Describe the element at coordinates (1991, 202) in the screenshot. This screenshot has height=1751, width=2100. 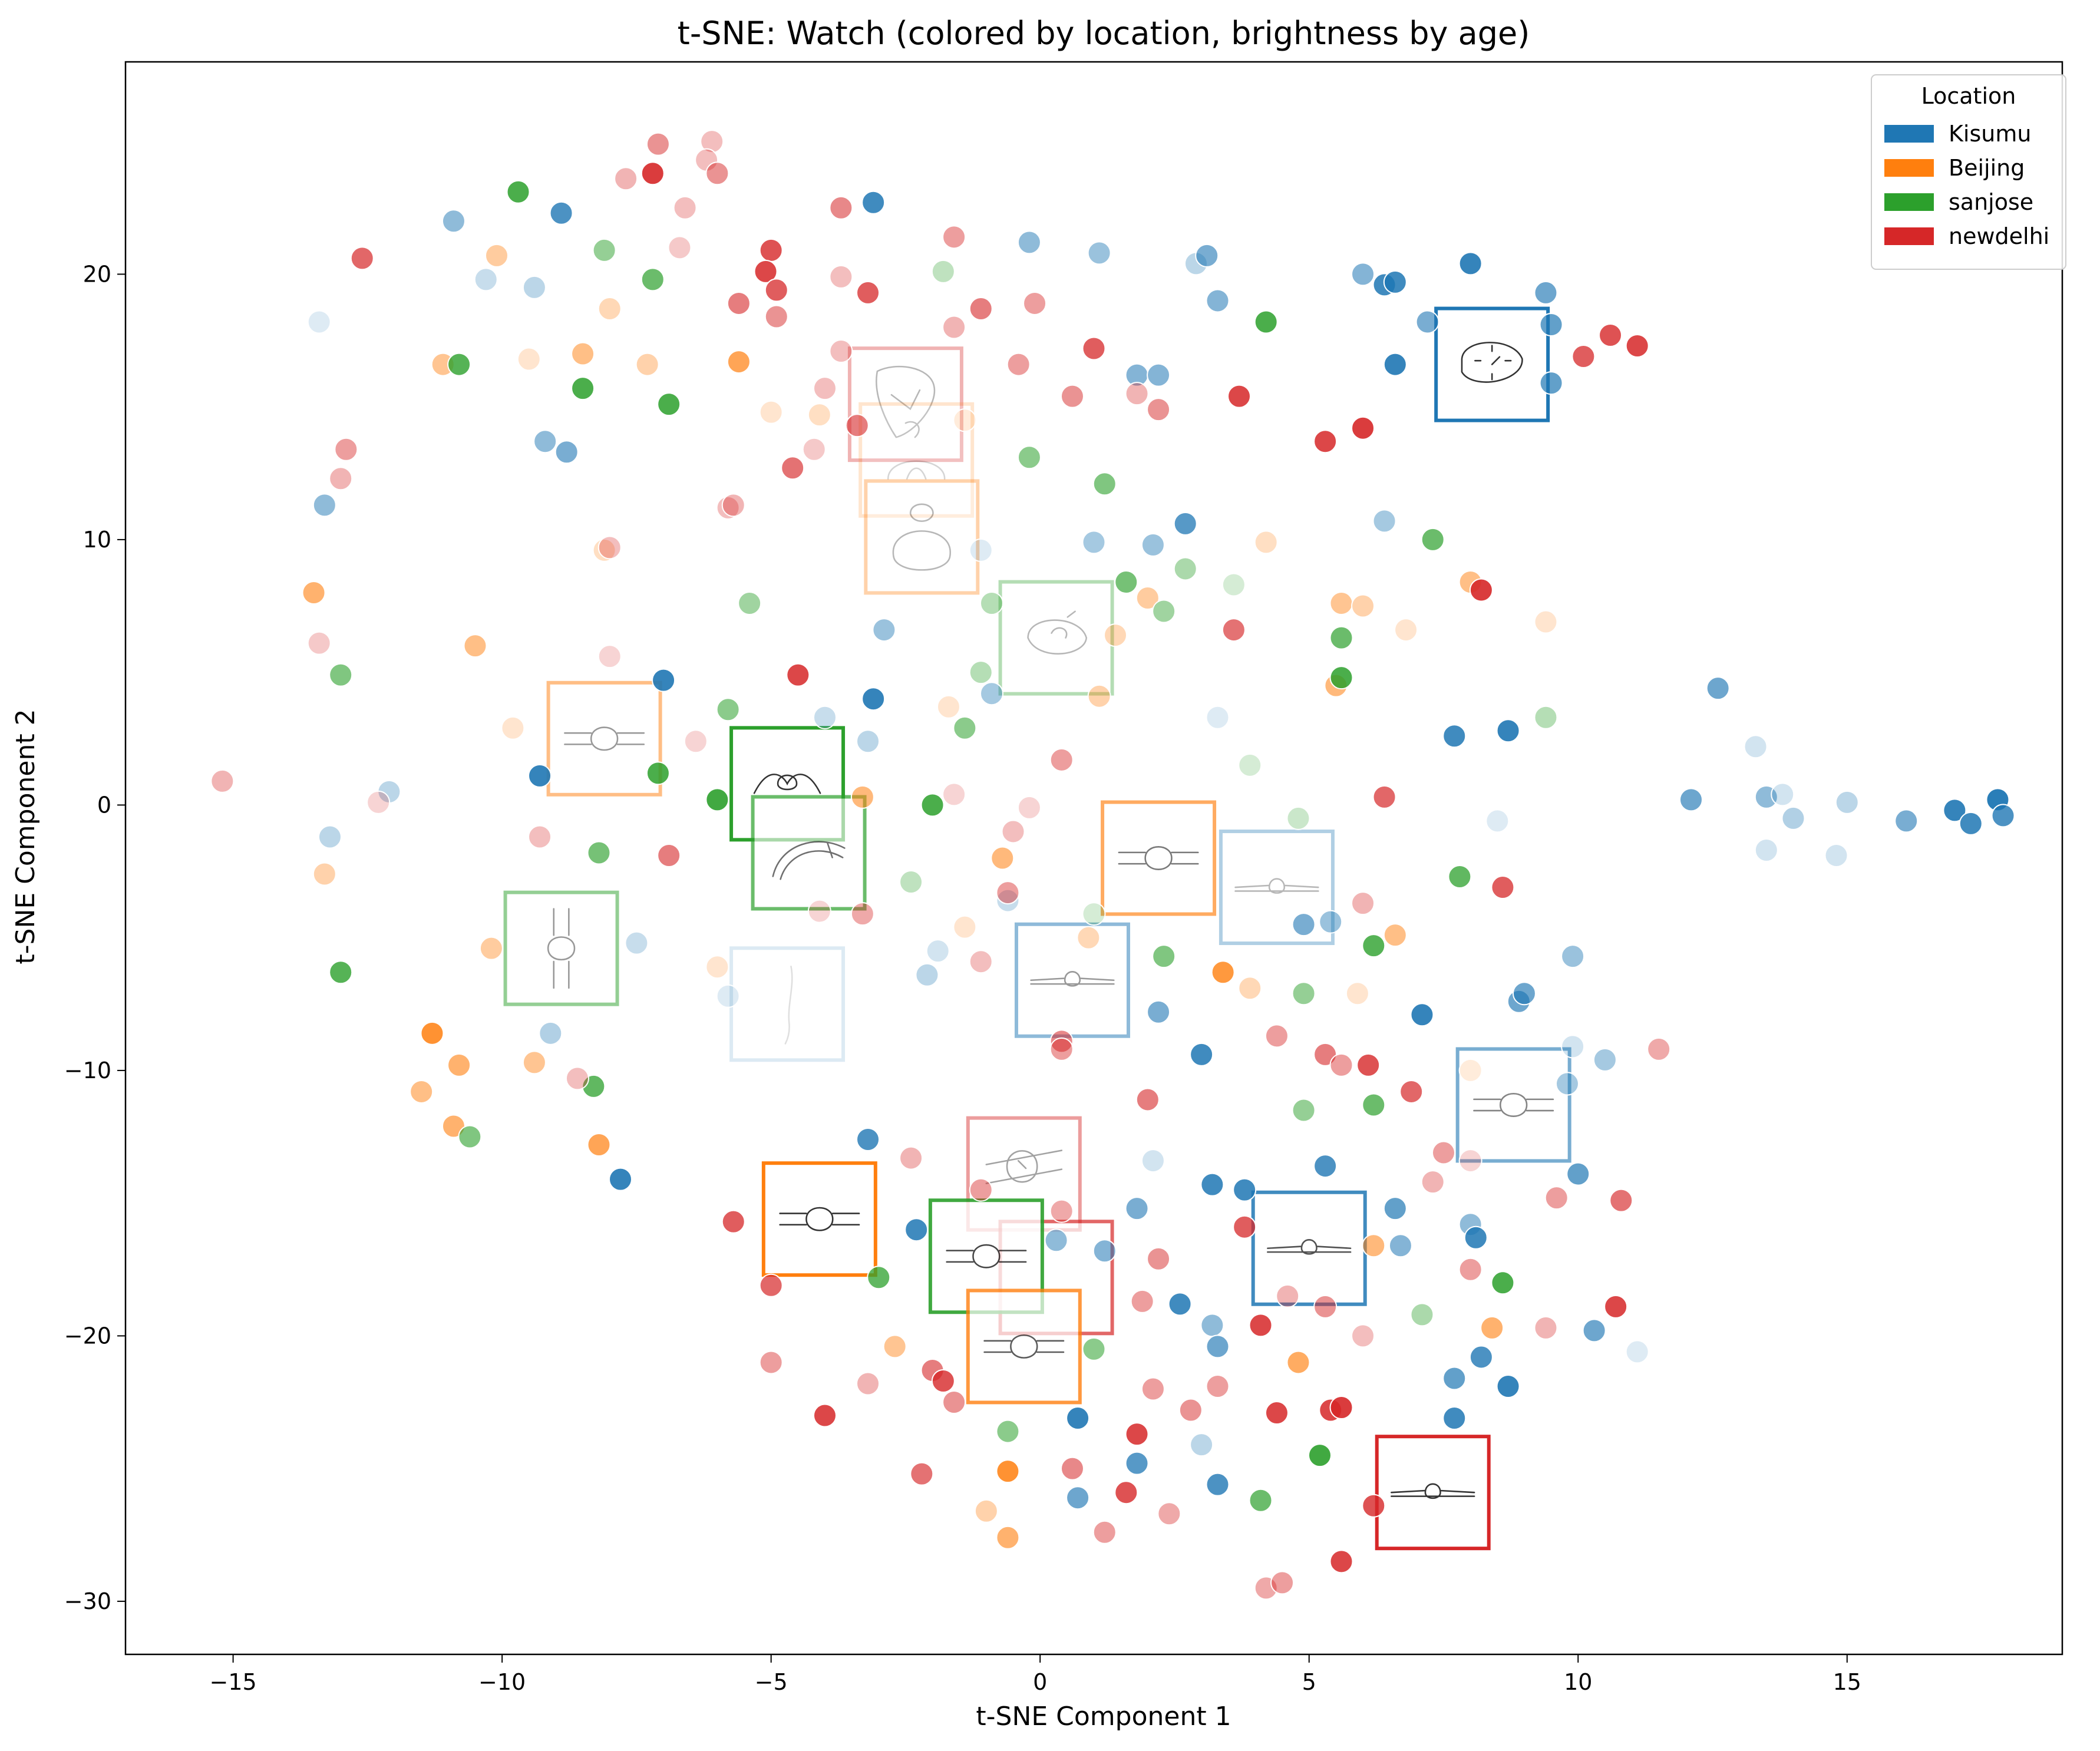
I see `legend-label-sanjose: sanjose` at that location.